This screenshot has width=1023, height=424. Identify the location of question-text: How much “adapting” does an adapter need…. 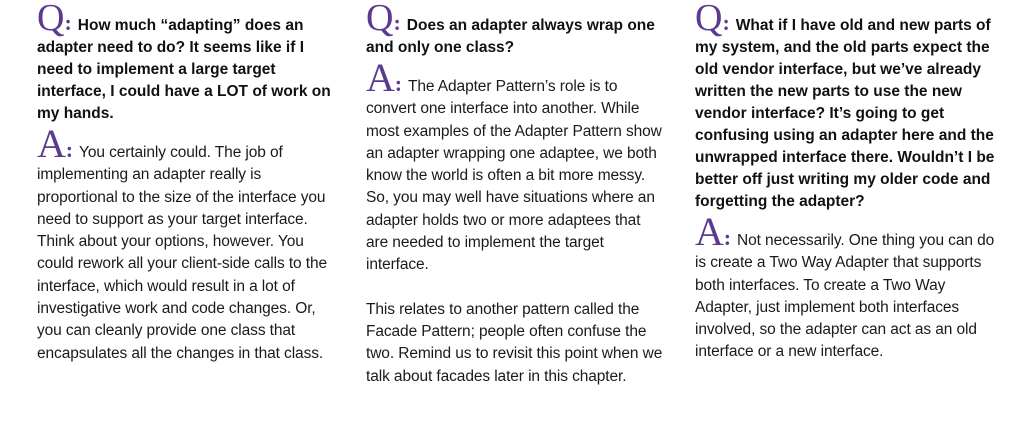
(184, 69).